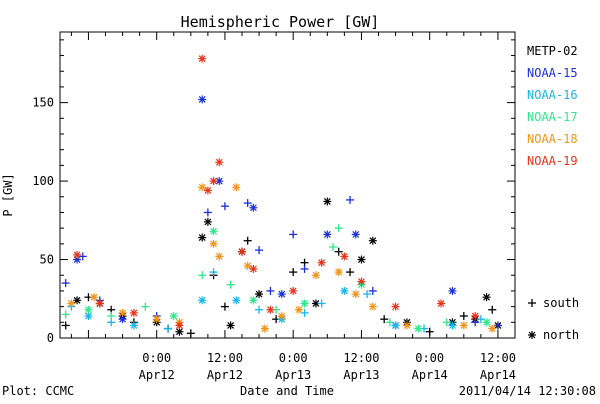  What do you see at coordinates (561, 335) in the screenshot?
I see `marker-legend-label: north` at bounding box center [561, 335].